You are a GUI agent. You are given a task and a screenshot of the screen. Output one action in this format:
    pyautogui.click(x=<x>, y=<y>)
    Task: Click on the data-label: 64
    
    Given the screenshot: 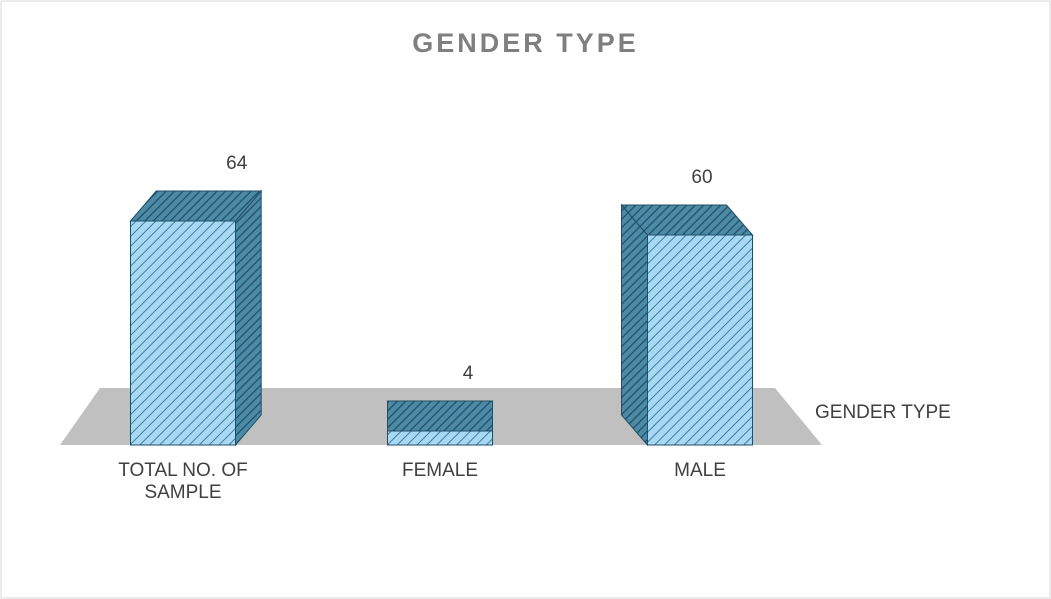 What is the action you would take?
    pyautogui.click(x=237, y=163)
    